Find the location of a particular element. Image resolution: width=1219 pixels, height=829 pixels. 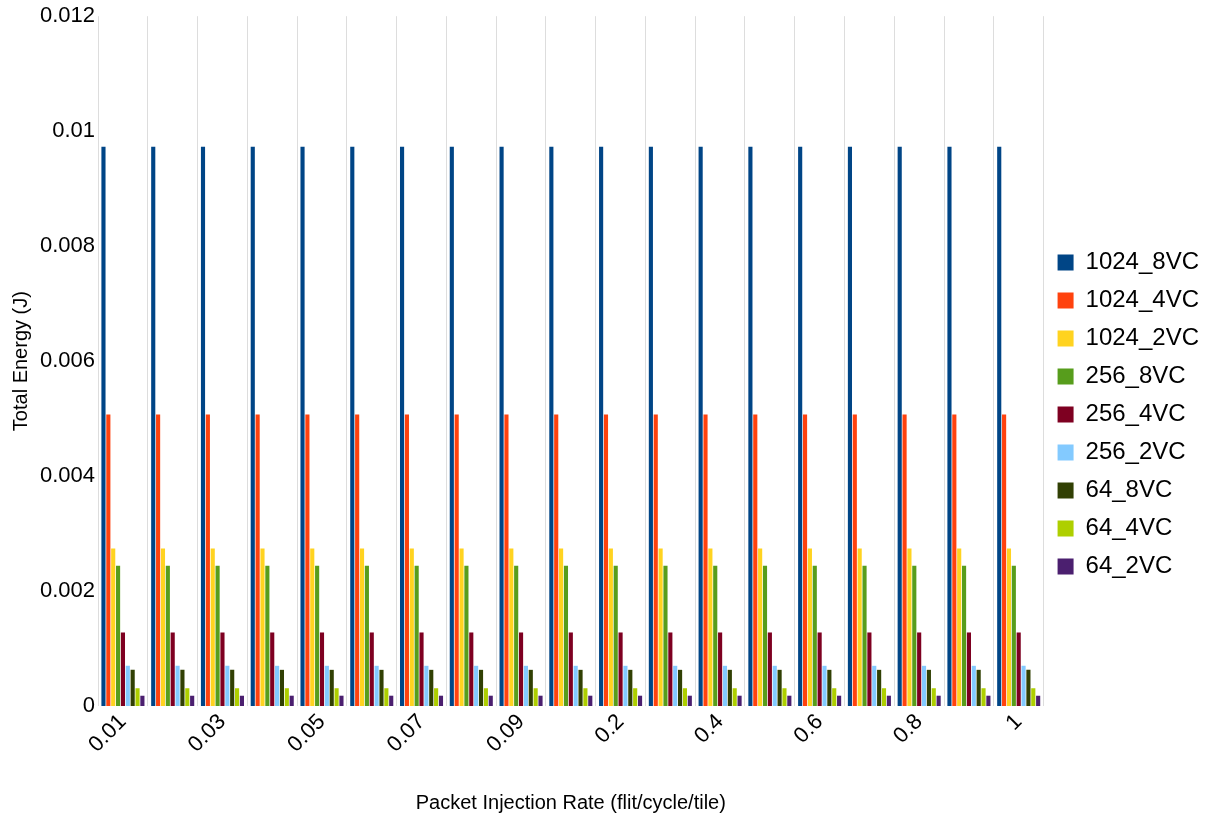

x-tick-label: 0.09 is located at coordinates (504, 732).